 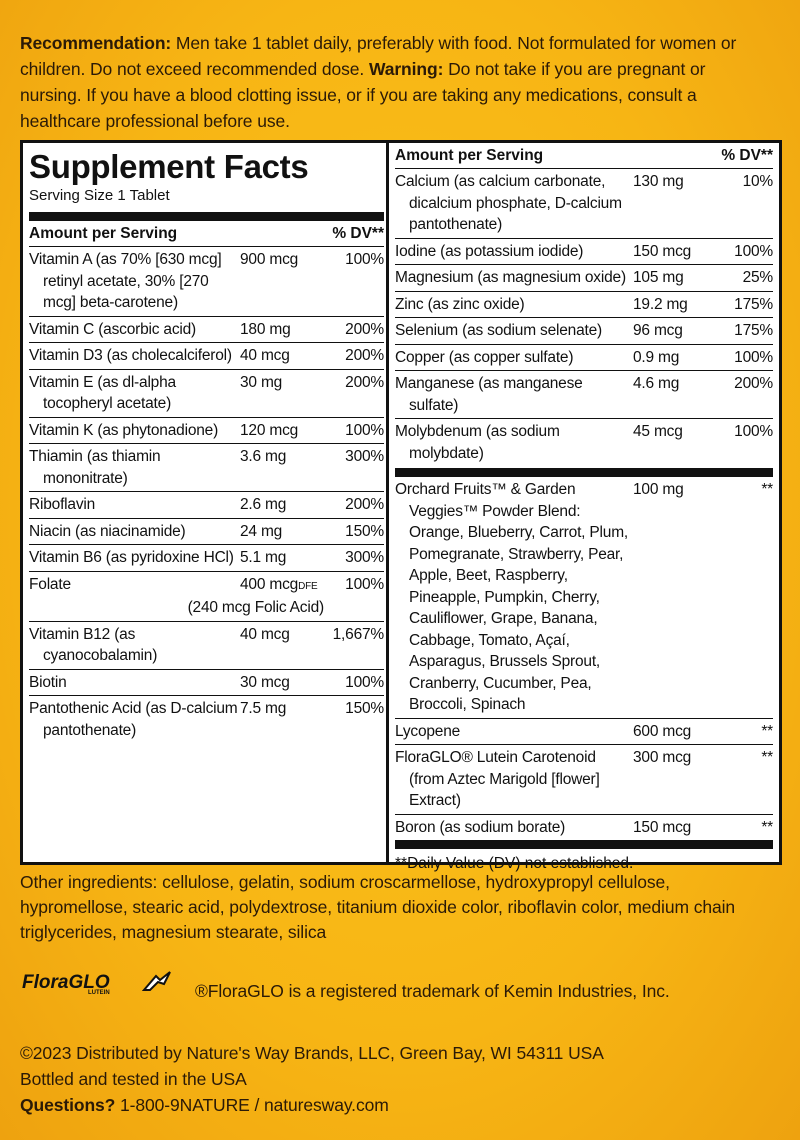 What do you see at coordinates (747, 155) in the screenshot?
I see `header-dv: % DV**` at bounding box center [747, 155].